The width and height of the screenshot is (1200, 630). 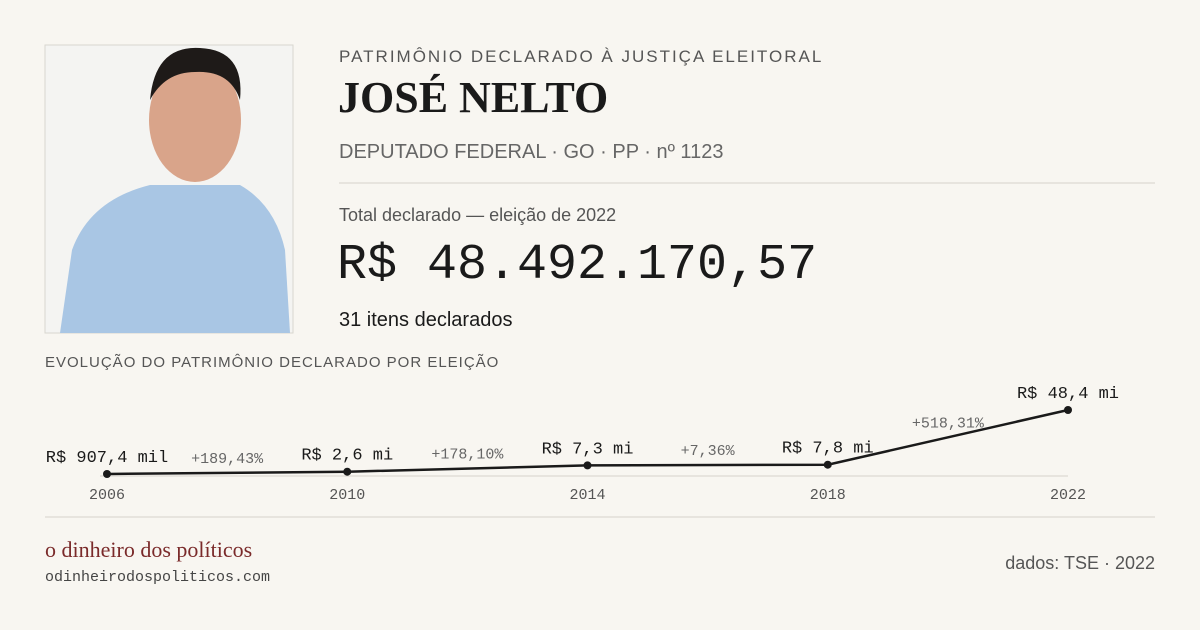 What do you see at coordinates (477, 215) in the screenshot?
I see `total-caption: Total declarado — eleição de 2022` at bounding box center [477, 215].